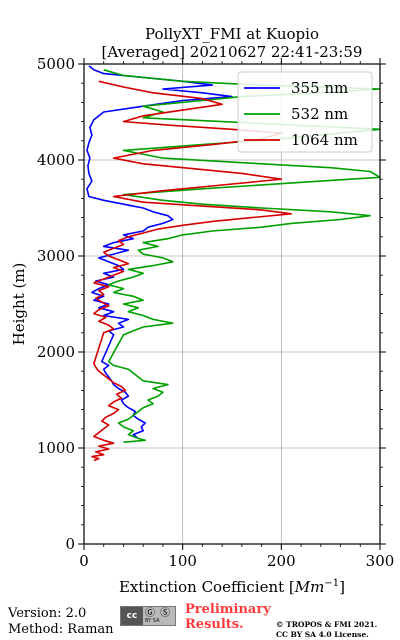  Describe the element at coordinates (152, 621) in the screenshot. I see `cc-by-sa-caption: BY SA` at that location.